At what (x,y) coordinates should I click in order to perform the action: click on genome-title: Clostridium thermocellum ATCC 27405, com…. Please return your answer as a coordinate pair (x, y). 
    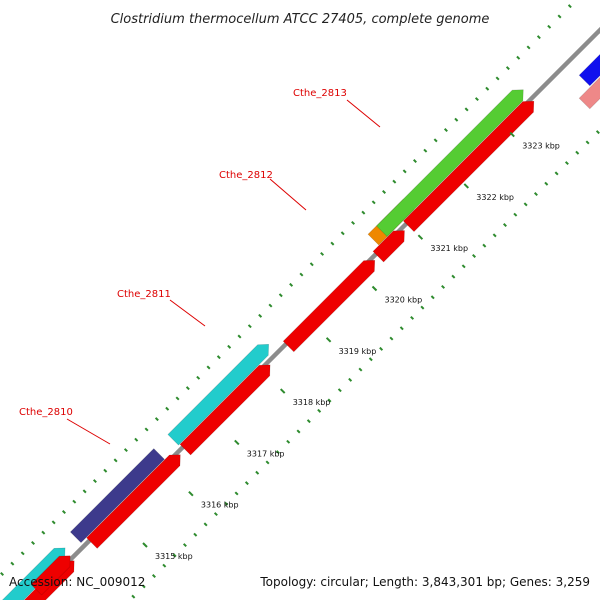
    Looking at the image, I should click on (300, 19).